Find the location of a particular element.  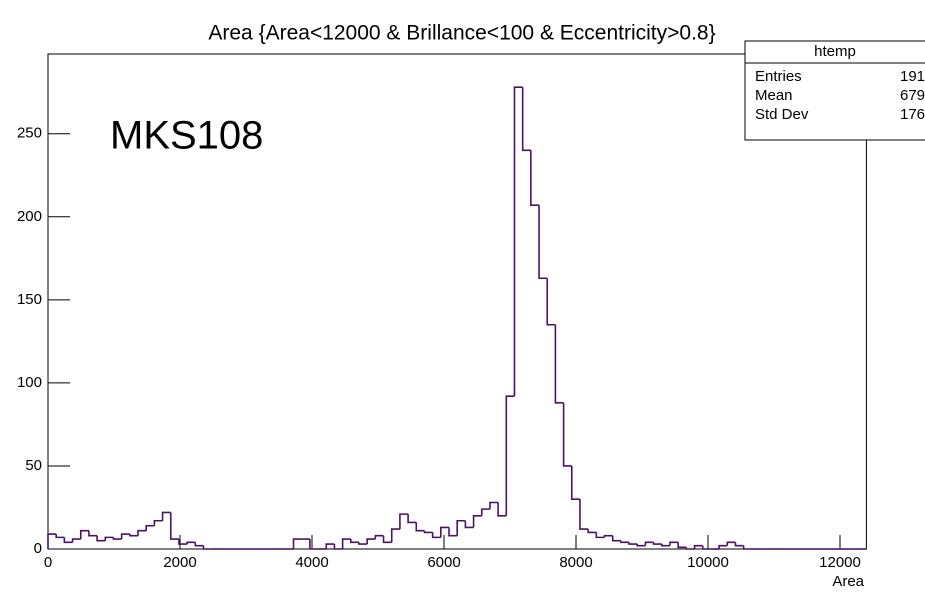

x-tick-label: 2000 is located at coordinates (179, 562).